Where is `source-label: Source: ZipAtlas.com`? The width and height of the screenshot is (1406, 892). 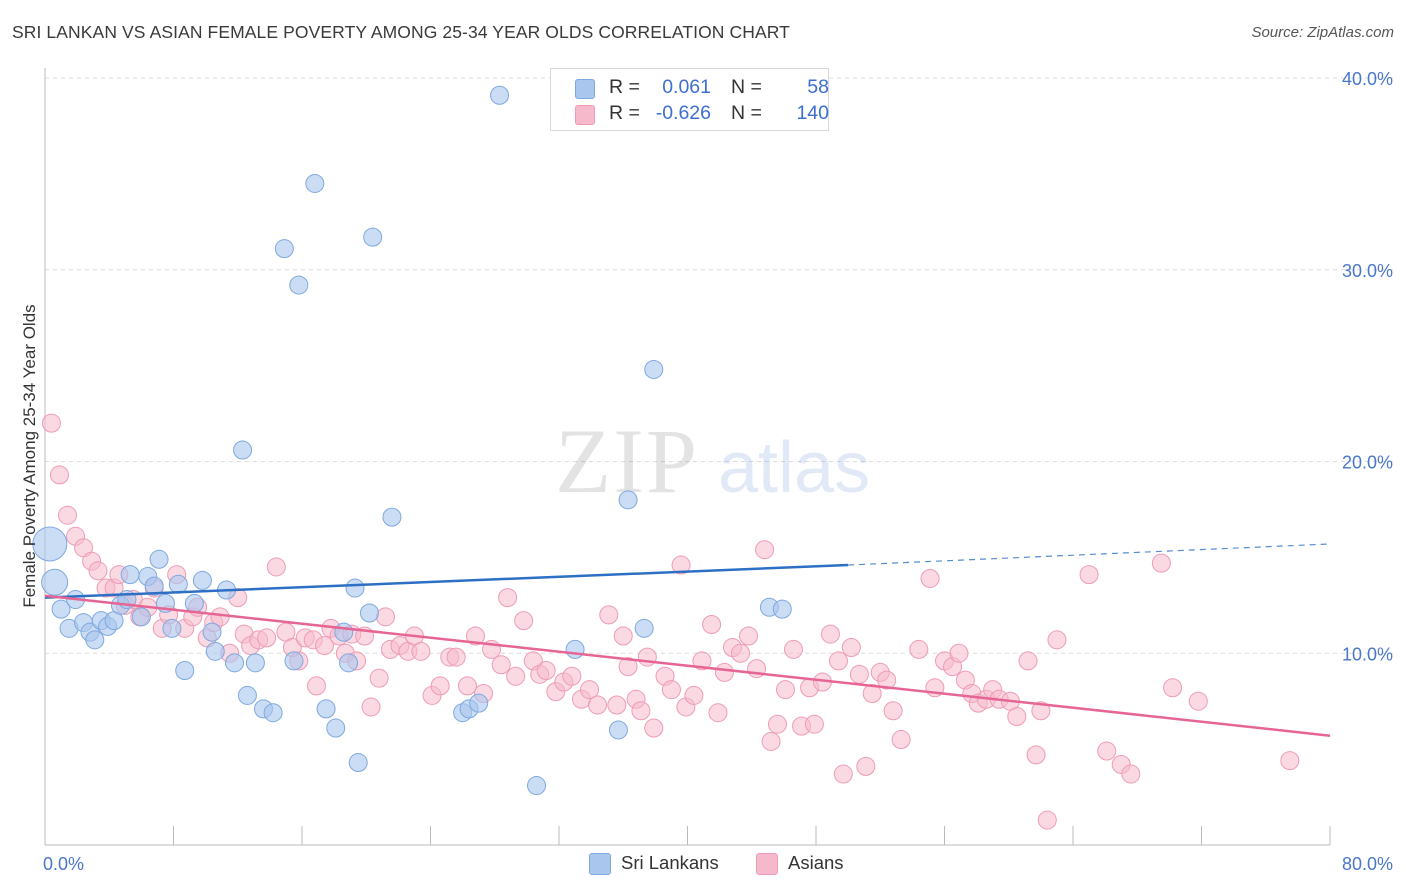
source-label: Source: ZipAtlas.com is located at coordinates (1322, 32).